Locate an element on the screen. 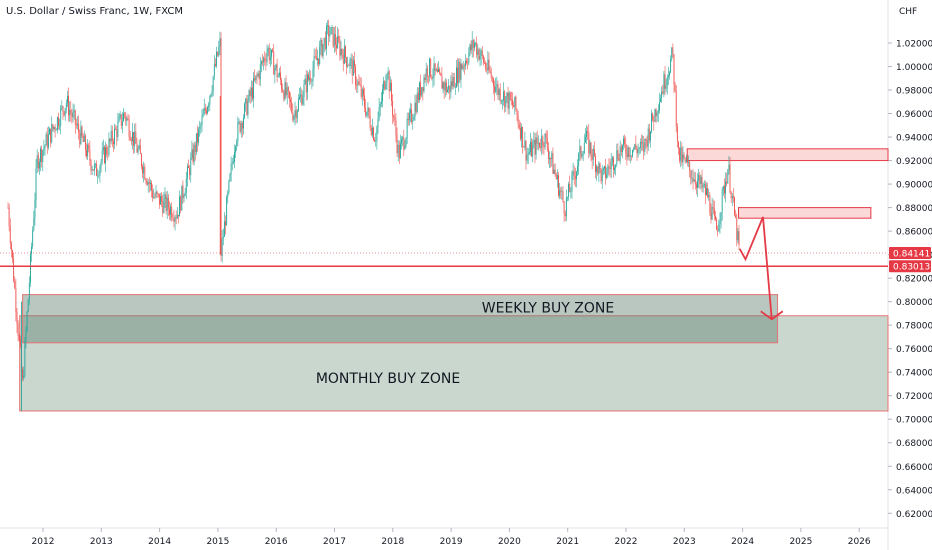 This screenshot has width=932, height=550. x-tick-label: 2017 is located at coordinates (334, 542).